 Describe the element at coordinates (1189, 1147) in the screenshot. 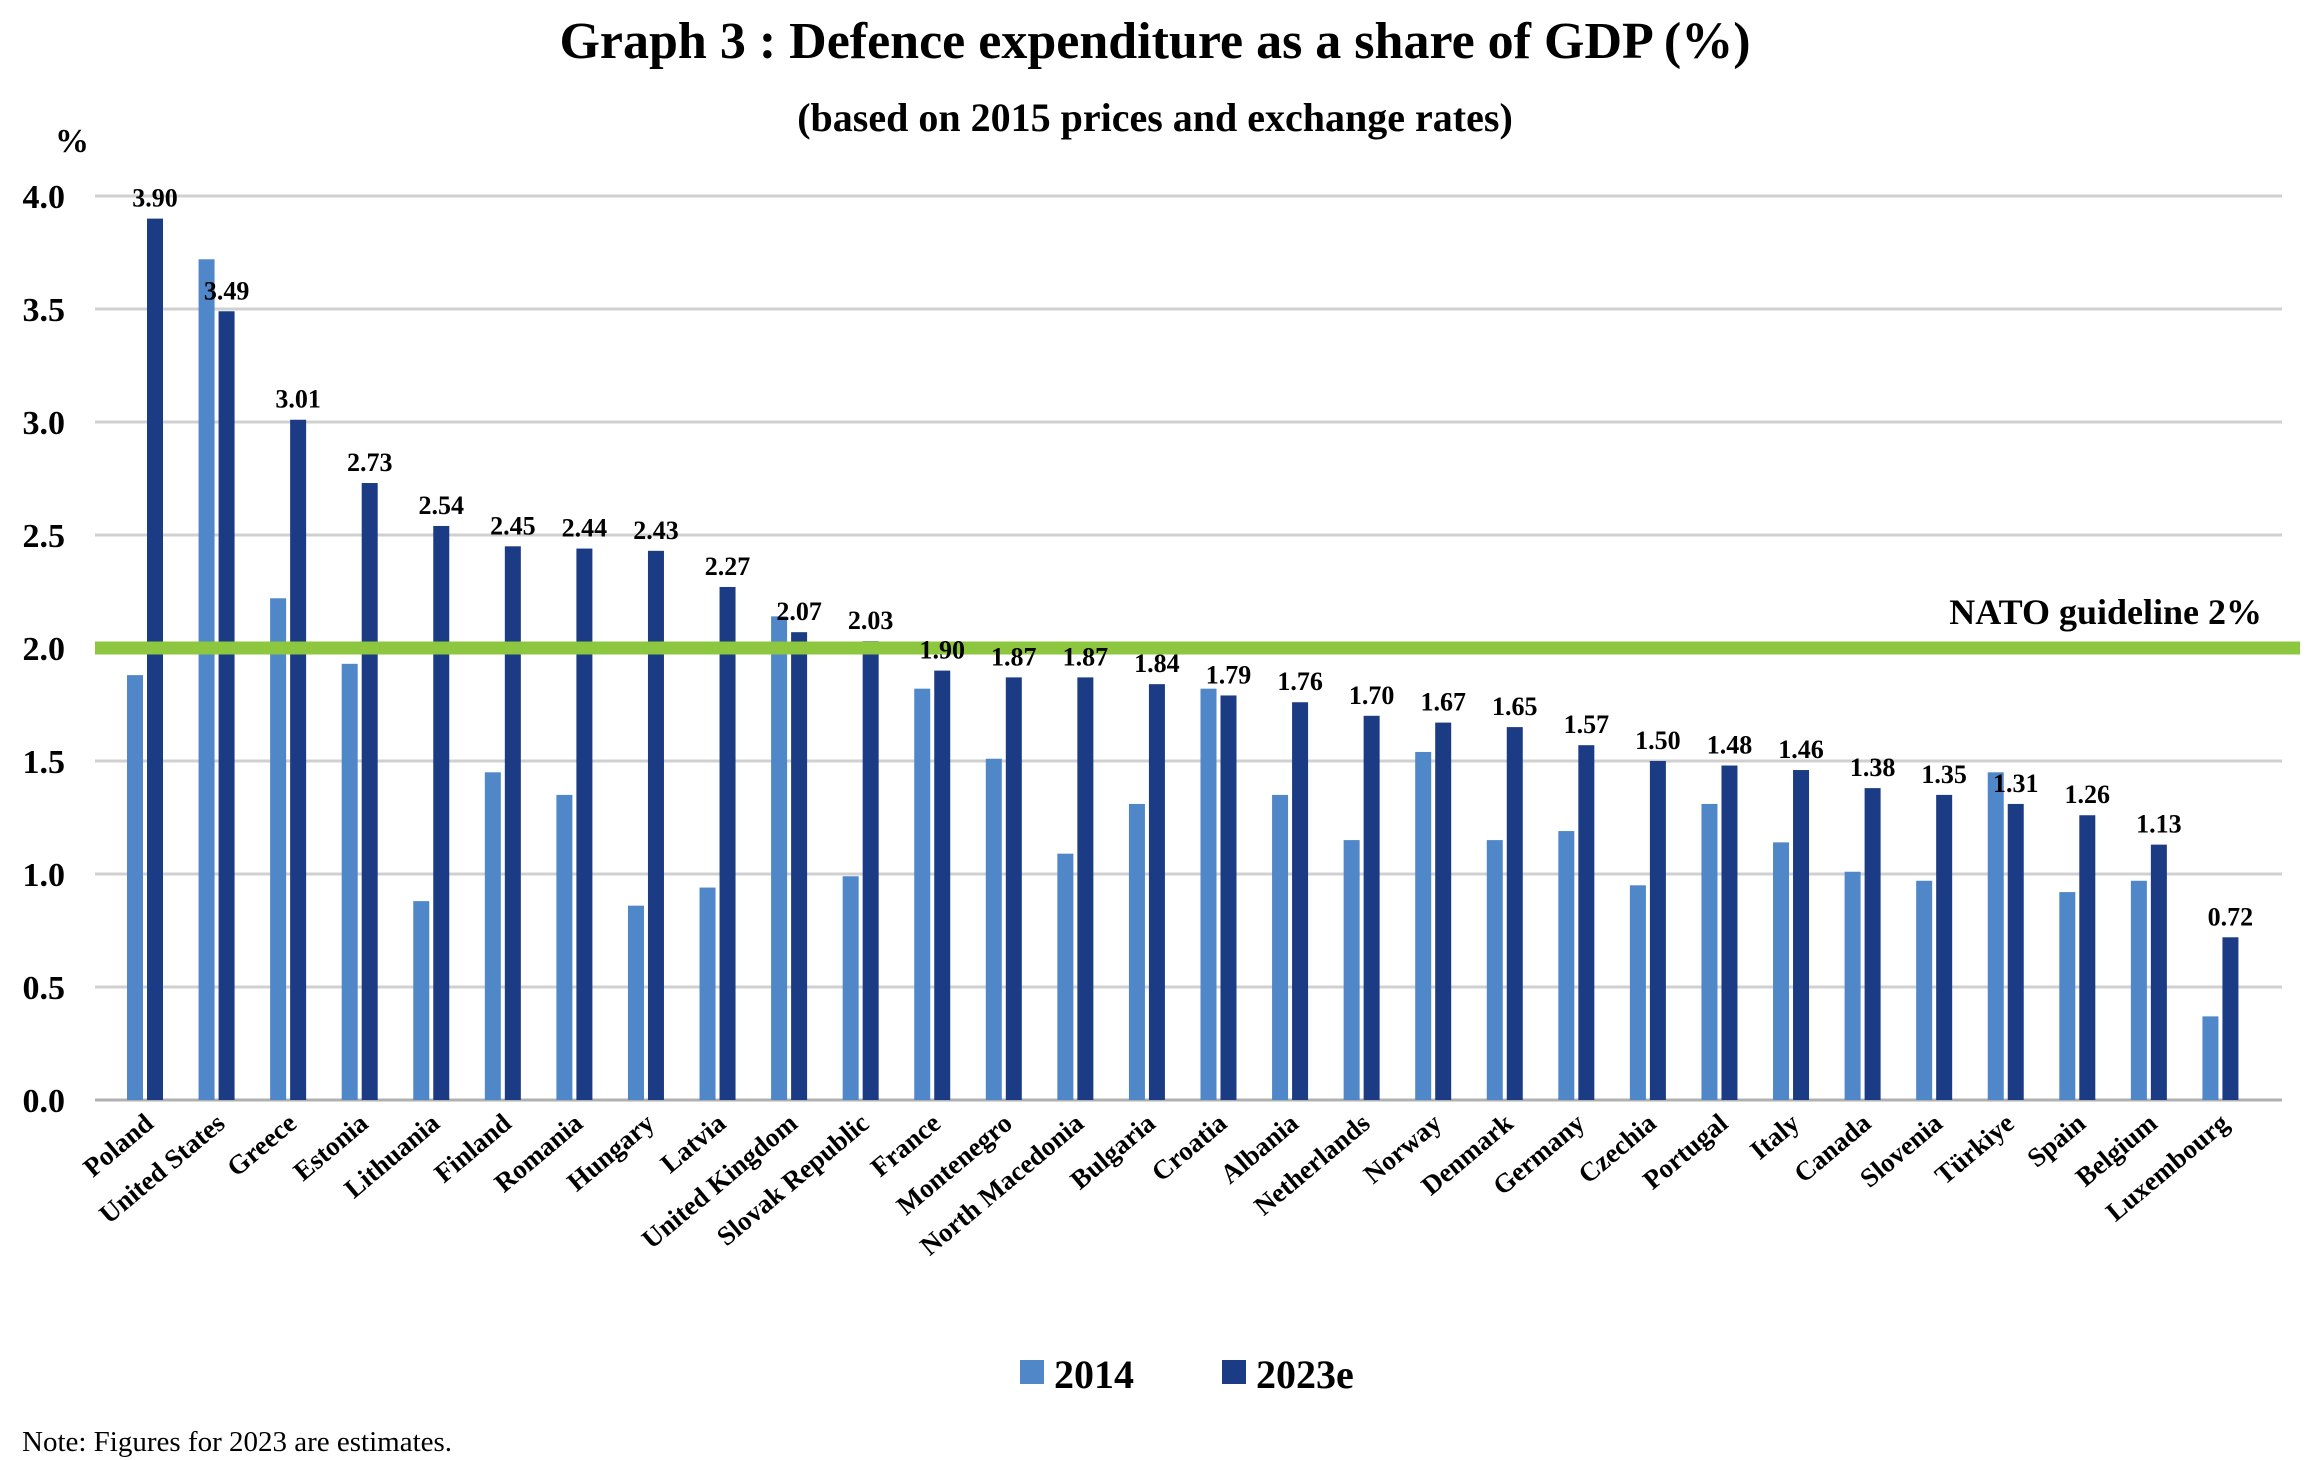

I see `category-label: Croatia` at that location.